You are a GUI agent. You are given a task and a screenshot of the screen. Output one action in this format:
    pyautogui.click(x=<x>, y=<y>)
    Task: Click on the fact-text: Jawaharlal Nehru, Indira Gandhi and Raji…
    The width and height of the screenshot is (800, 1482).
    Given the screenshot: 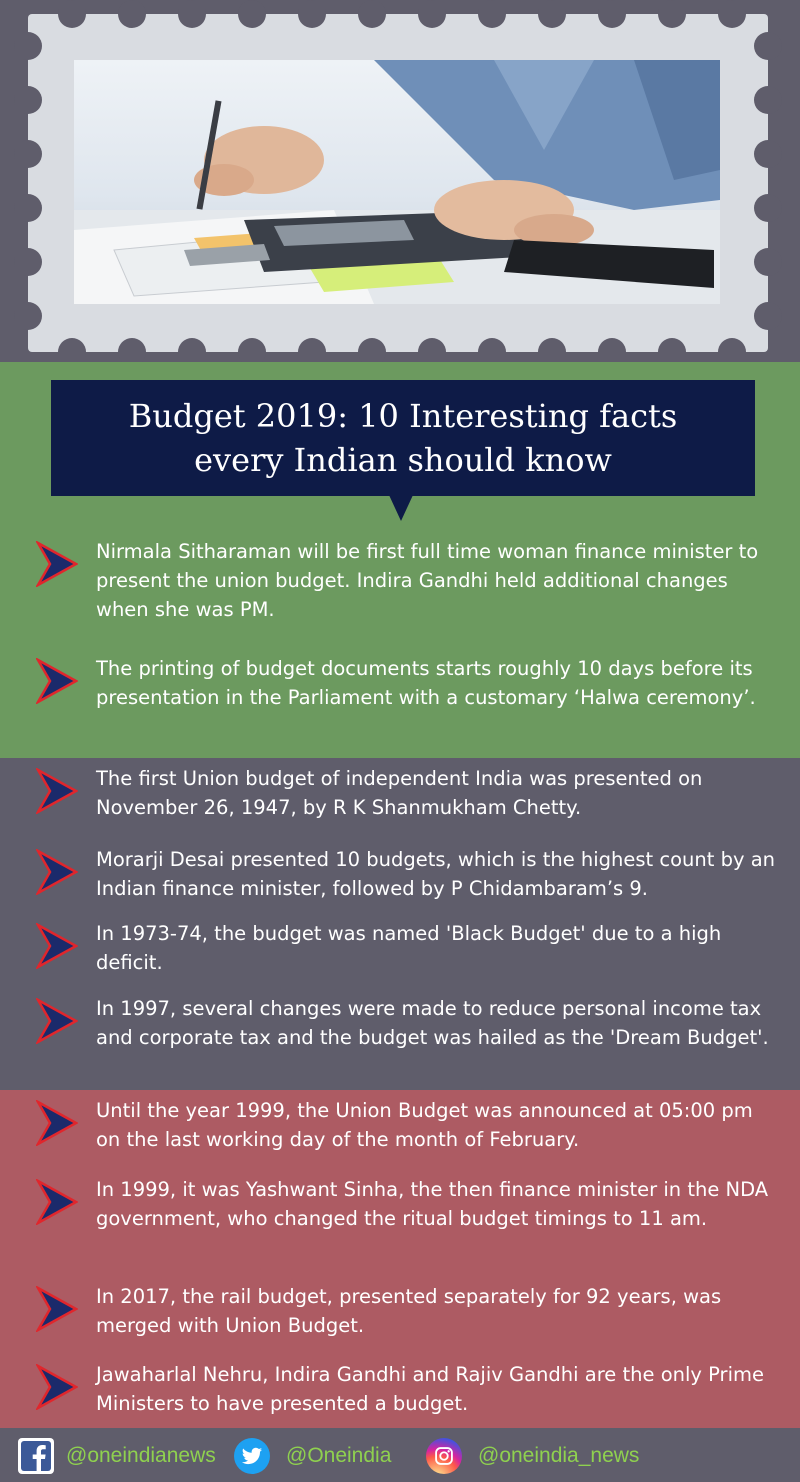 What is the action you would take?
    pyautogui.click(x=430, y=1389)
    